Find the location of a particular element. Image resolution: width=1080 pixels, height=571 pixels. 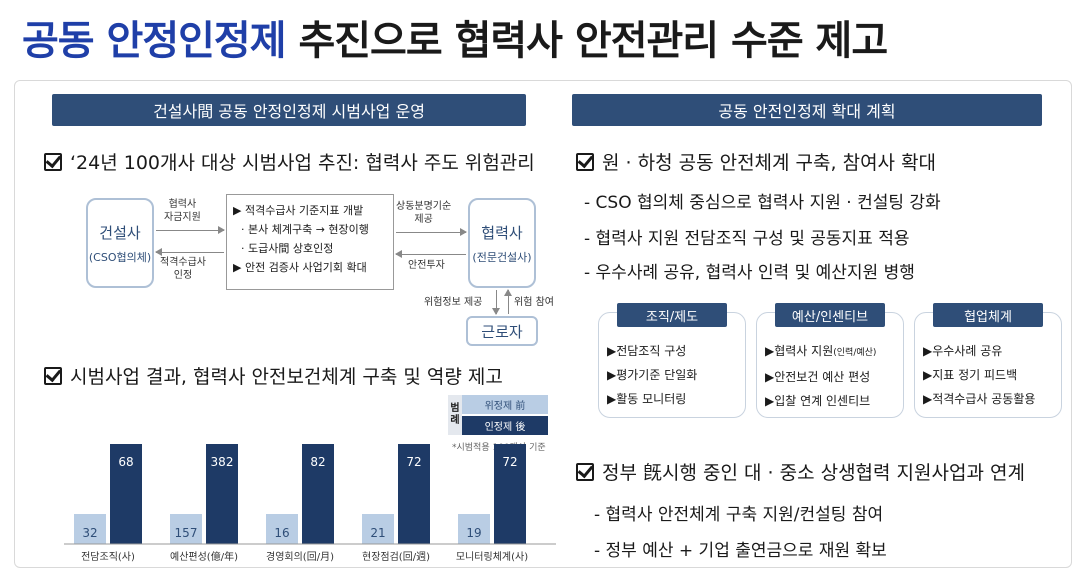

support-label: 협력사 자금지원 is located at coordinates (182, 211).